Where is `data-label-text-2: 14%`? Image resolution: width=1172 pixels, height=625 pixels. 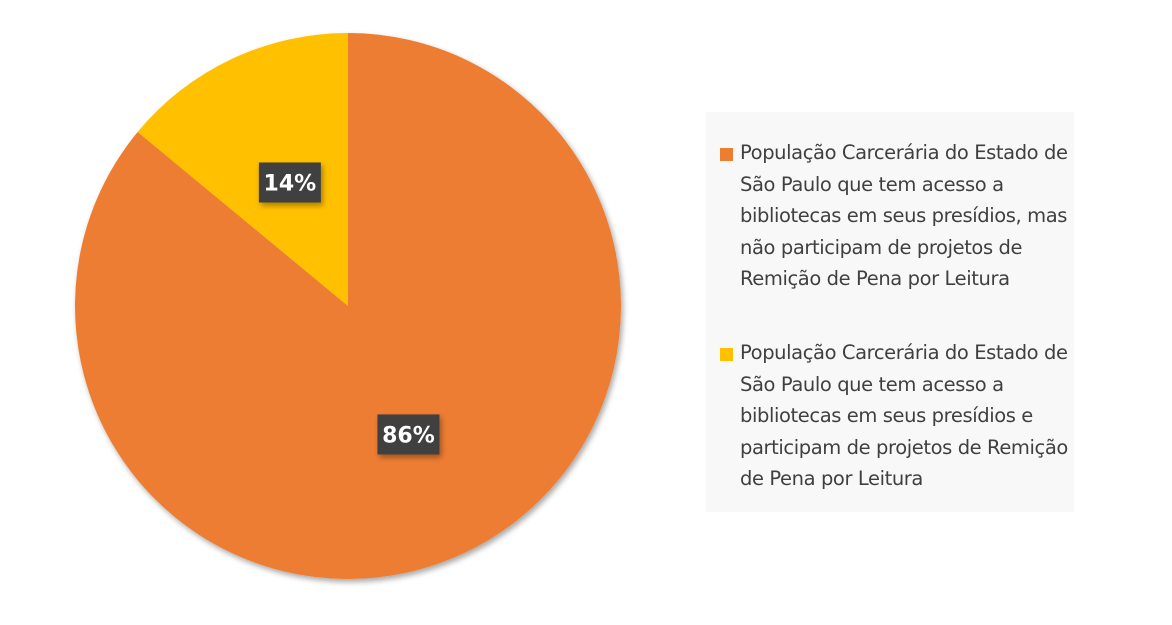 data-label-text-2: 14% is located at coordinates (290, 183).